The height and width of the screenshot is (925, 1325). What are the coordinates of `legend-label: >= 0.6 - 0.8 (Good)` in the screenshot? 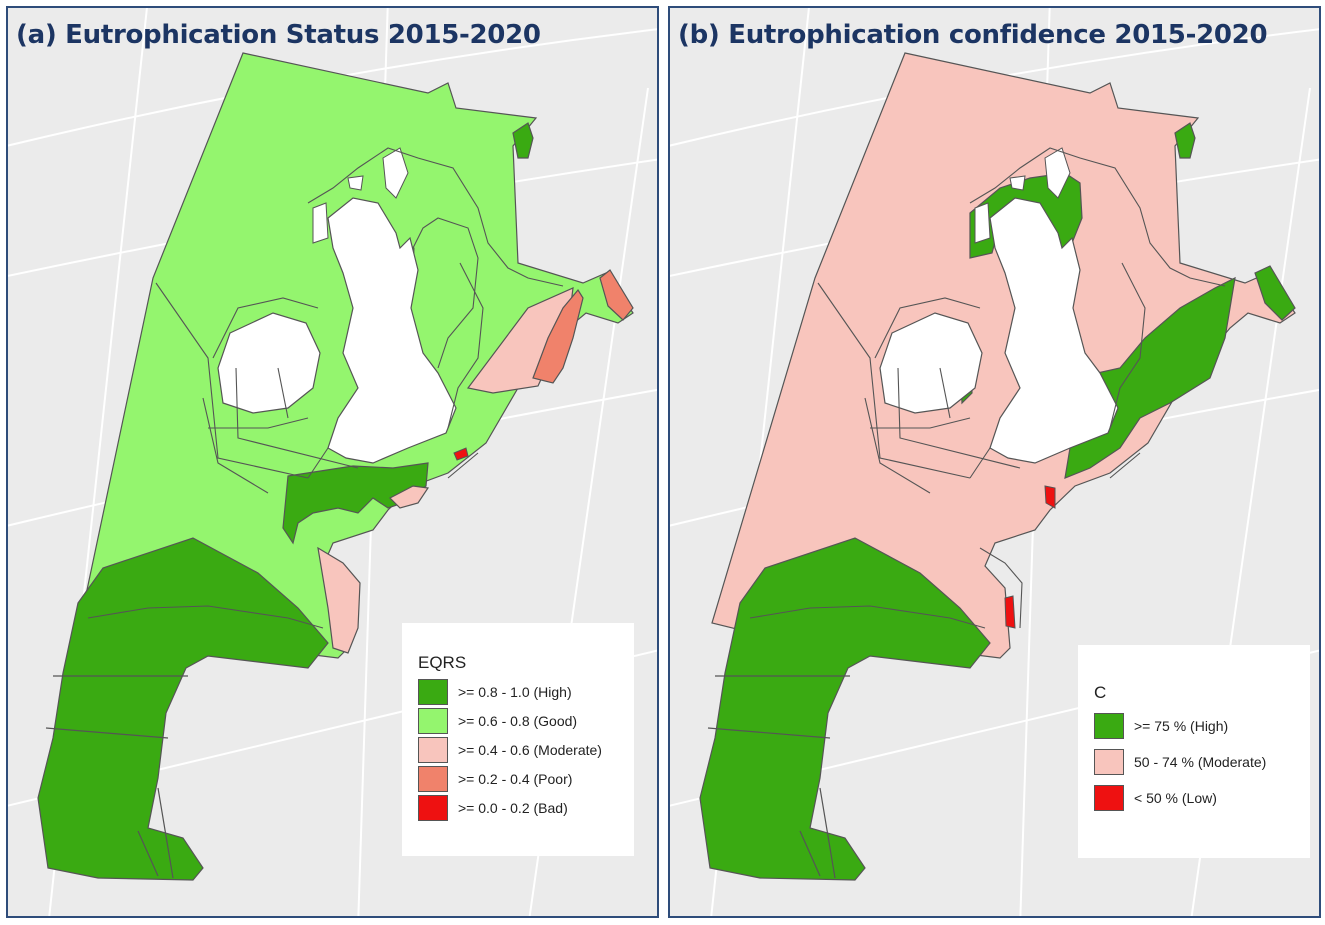 It's located at (518, 721).